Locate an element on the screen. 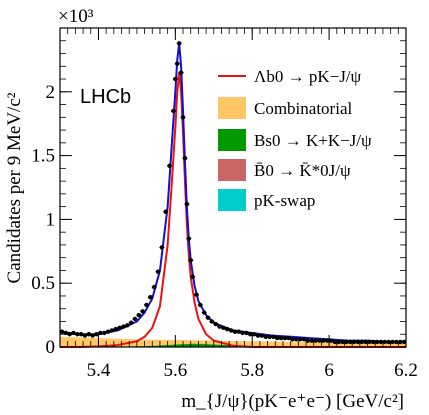  x-tick-label: 6 is located at coordinates (329, 370).